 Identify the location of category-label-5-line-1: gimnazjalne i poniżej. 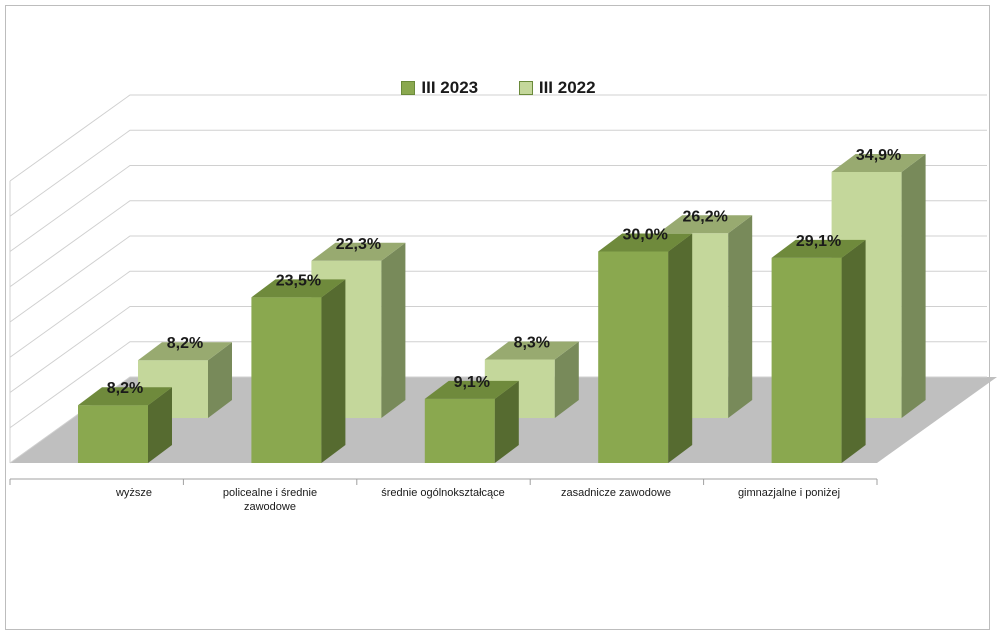
(789, 493).